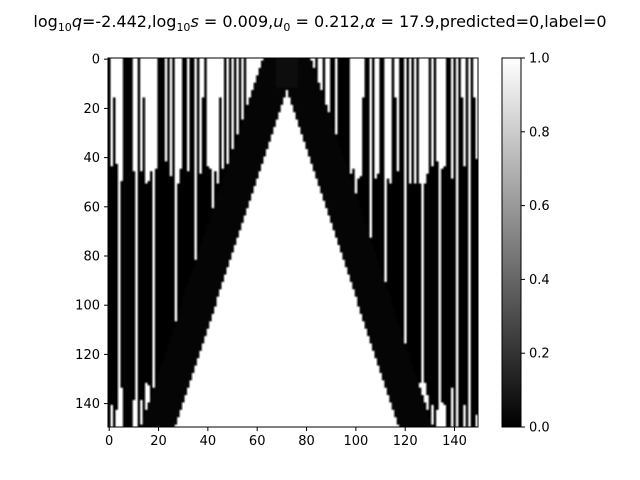 This screenshot has width=640, height=480. What do you see at coordinates (257, 441) in the screenshot?
I see `x-tick-label: 60` at bounding box center [257, 441].